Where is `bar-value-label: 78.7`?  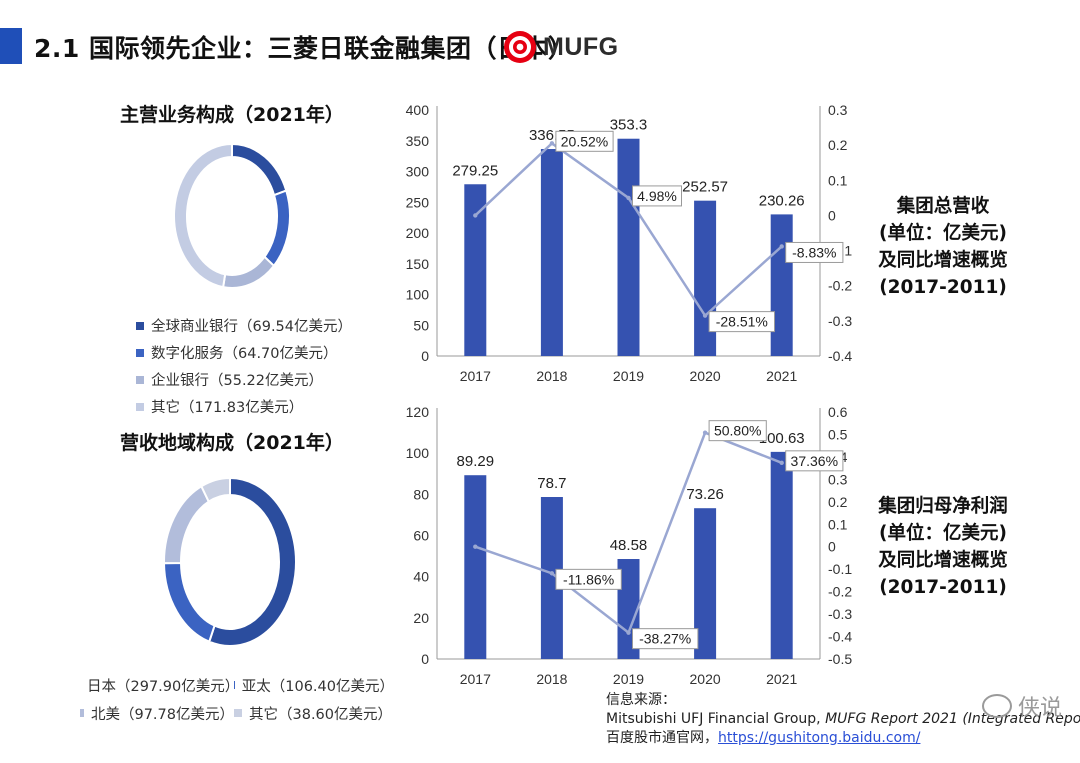 bar-value-label: 78.7 is located at coordinates (551, 483).